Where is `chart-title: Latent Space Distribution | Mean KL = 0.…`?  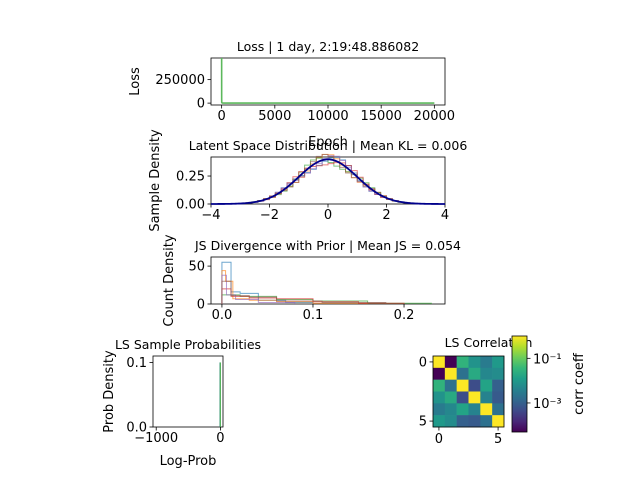 chart-title: Latent Space Distribution | Mean KL = 0.… is located at coordinates (328, 145).